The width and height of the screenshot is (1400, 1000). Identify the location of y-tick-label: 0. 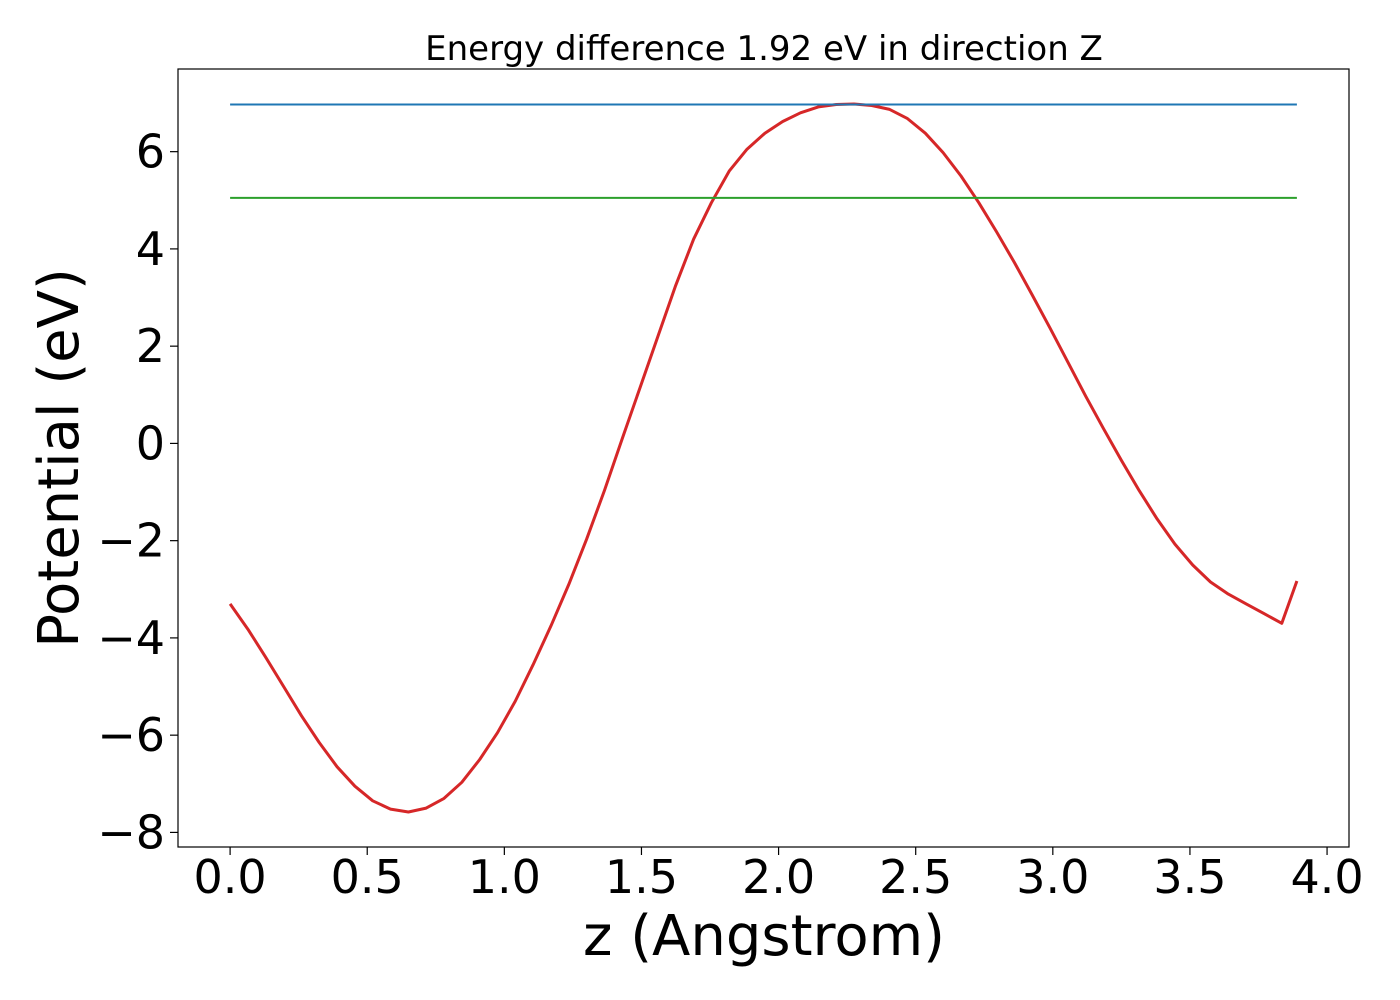
(150, 443).